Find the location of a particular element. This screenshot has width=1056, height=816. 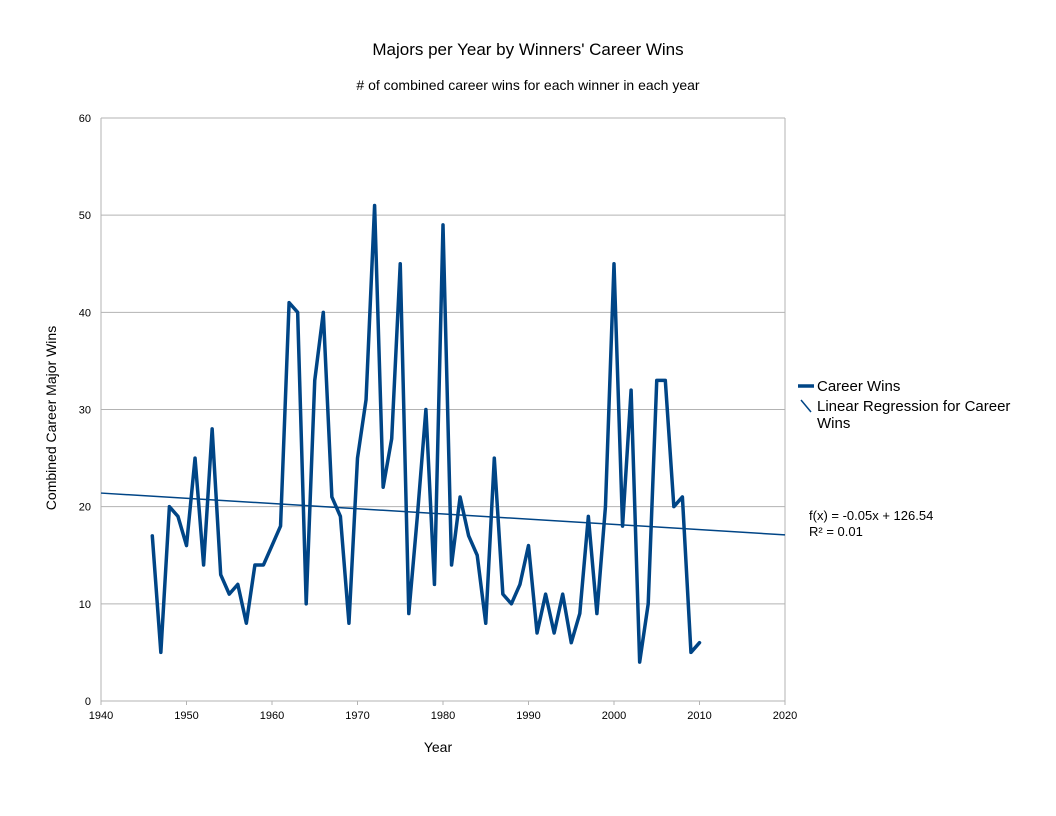

x-tick-label-1980: 1980 is located at coordinates (443, 716).